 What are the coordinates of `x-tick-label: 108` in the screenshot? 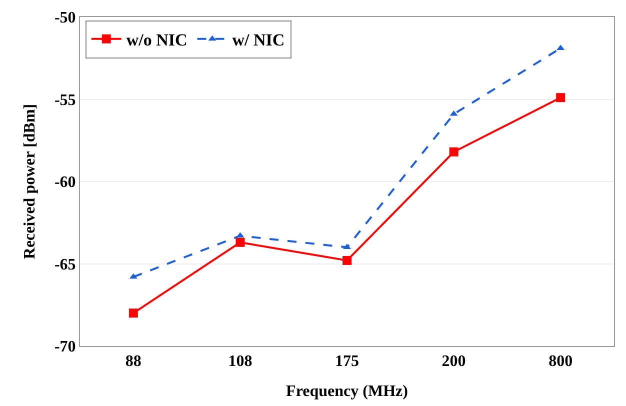 It's located at (240, 361).